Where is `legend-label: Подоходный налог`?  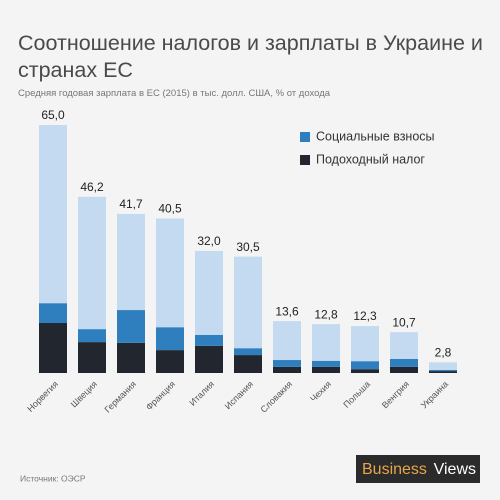
legend-label: Подоходный налог is located at coordinates (370, 159).